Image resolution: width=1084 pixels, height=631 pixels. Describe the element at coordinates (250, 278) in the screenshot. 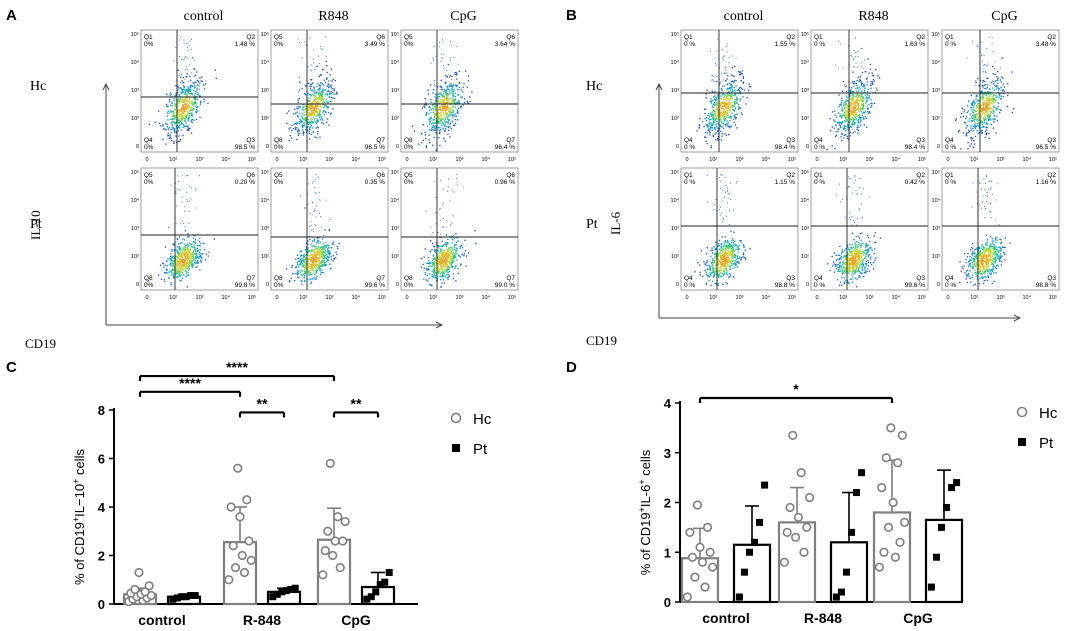

I see `quadrant-name: Q7` at that location.